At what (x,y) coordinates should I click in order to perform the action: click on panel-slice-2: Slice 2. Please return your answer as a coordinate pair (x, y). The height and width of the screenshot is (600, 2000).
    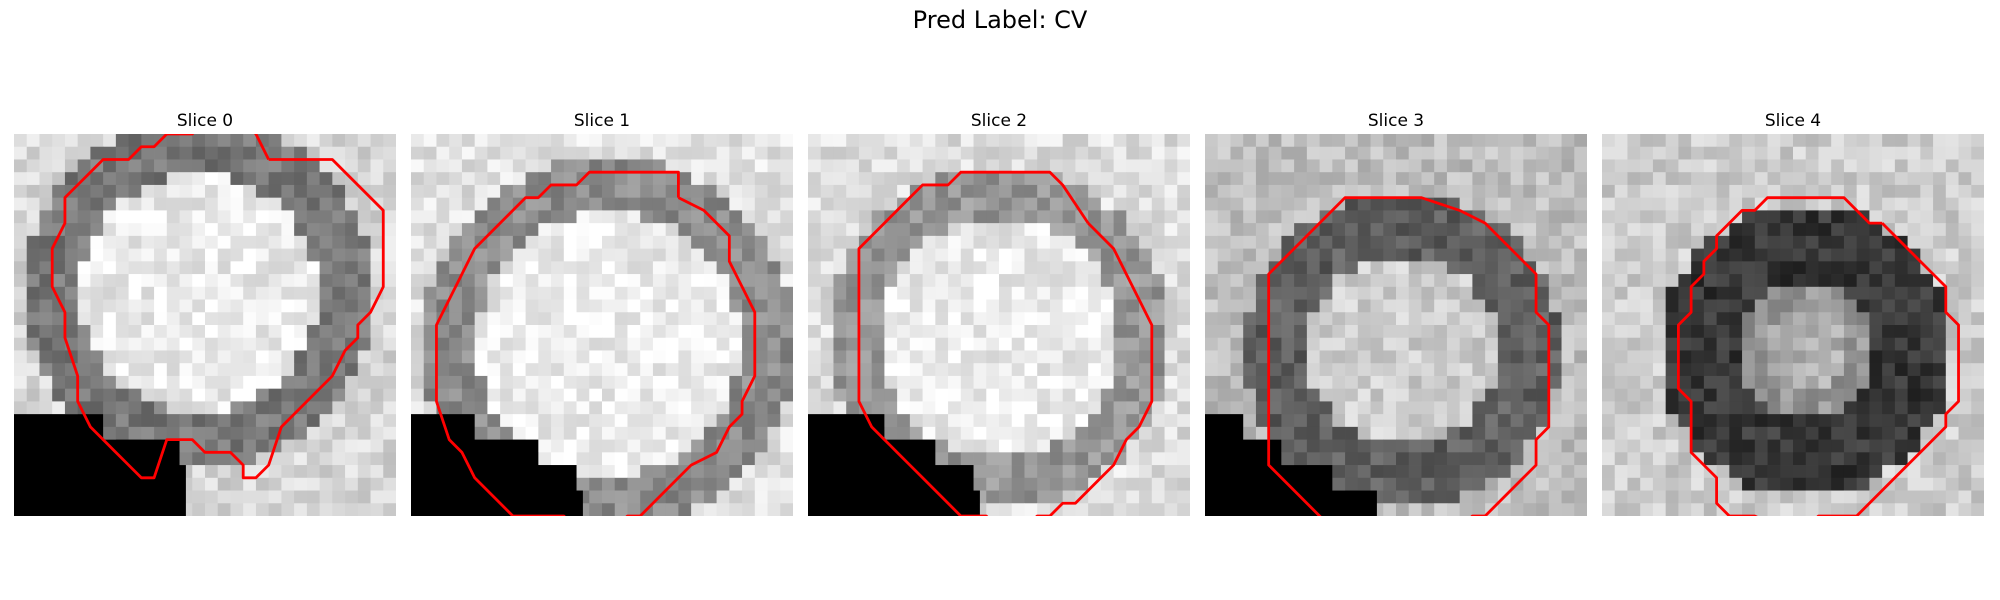
    Looking at the image, I should click on (999, 312).